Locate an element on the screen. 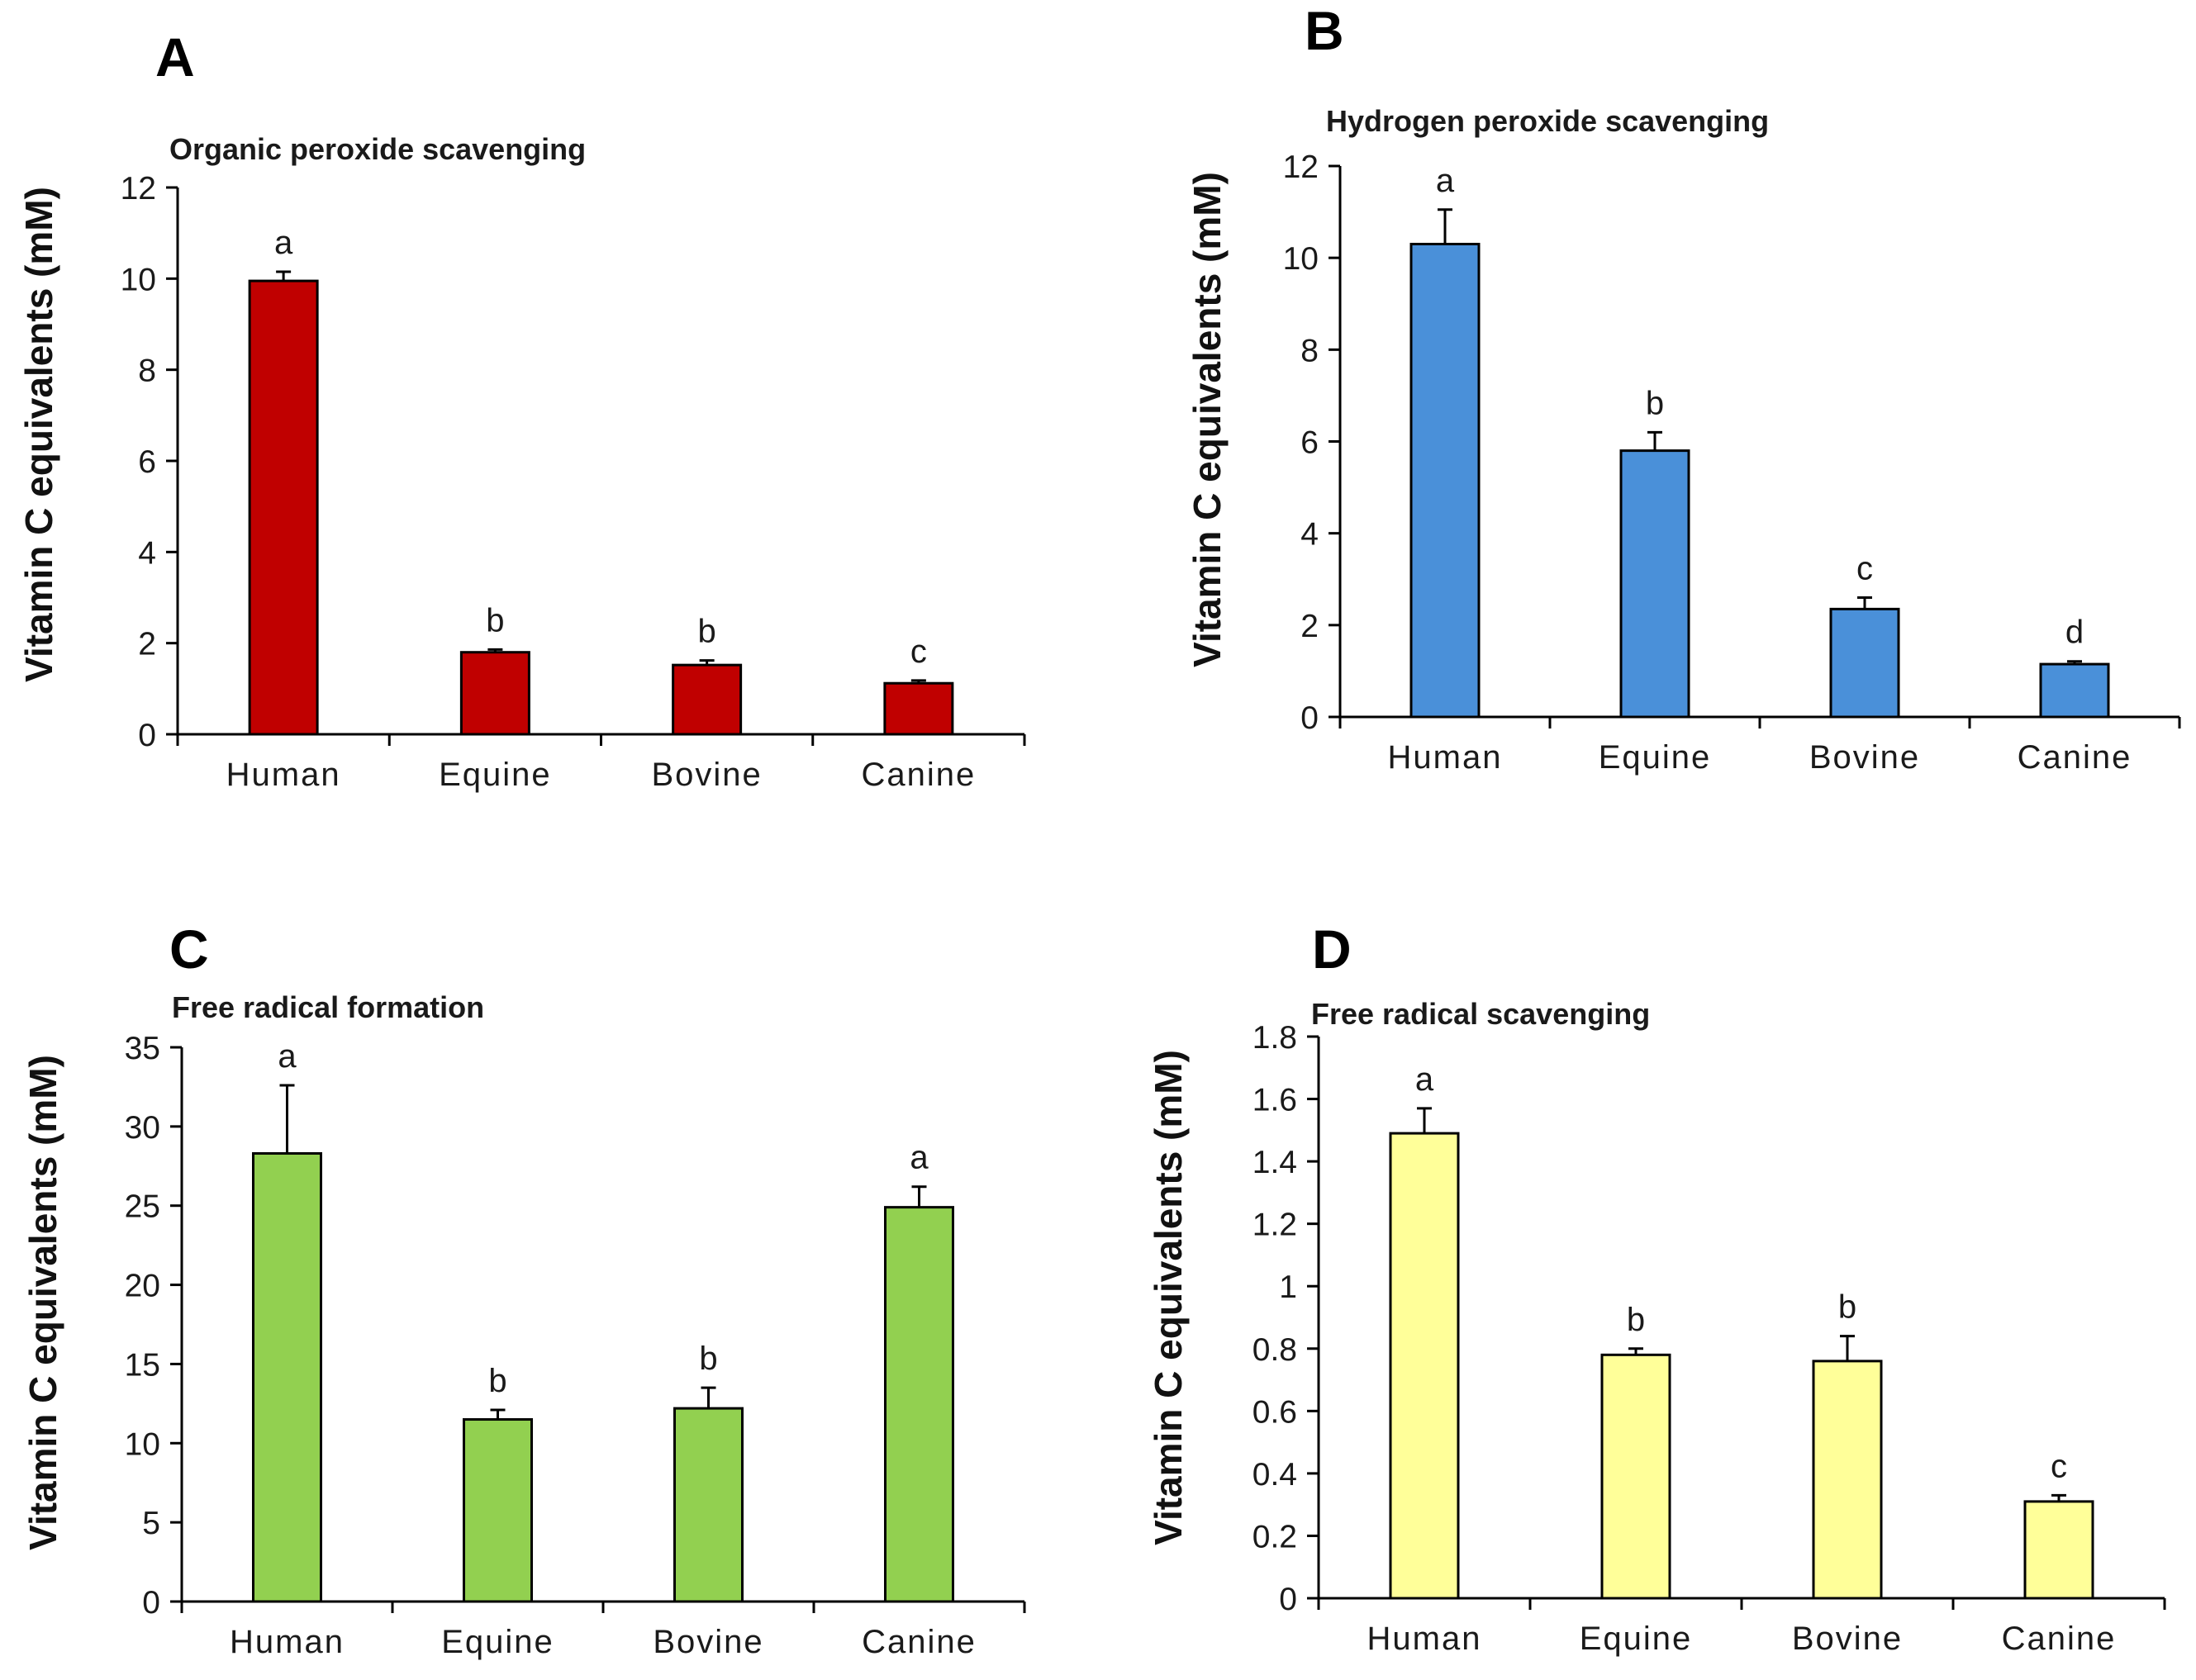 This screenshot has height=1680, width=2196. panel-a-bar-bovine is located at coordinates (707, 699).